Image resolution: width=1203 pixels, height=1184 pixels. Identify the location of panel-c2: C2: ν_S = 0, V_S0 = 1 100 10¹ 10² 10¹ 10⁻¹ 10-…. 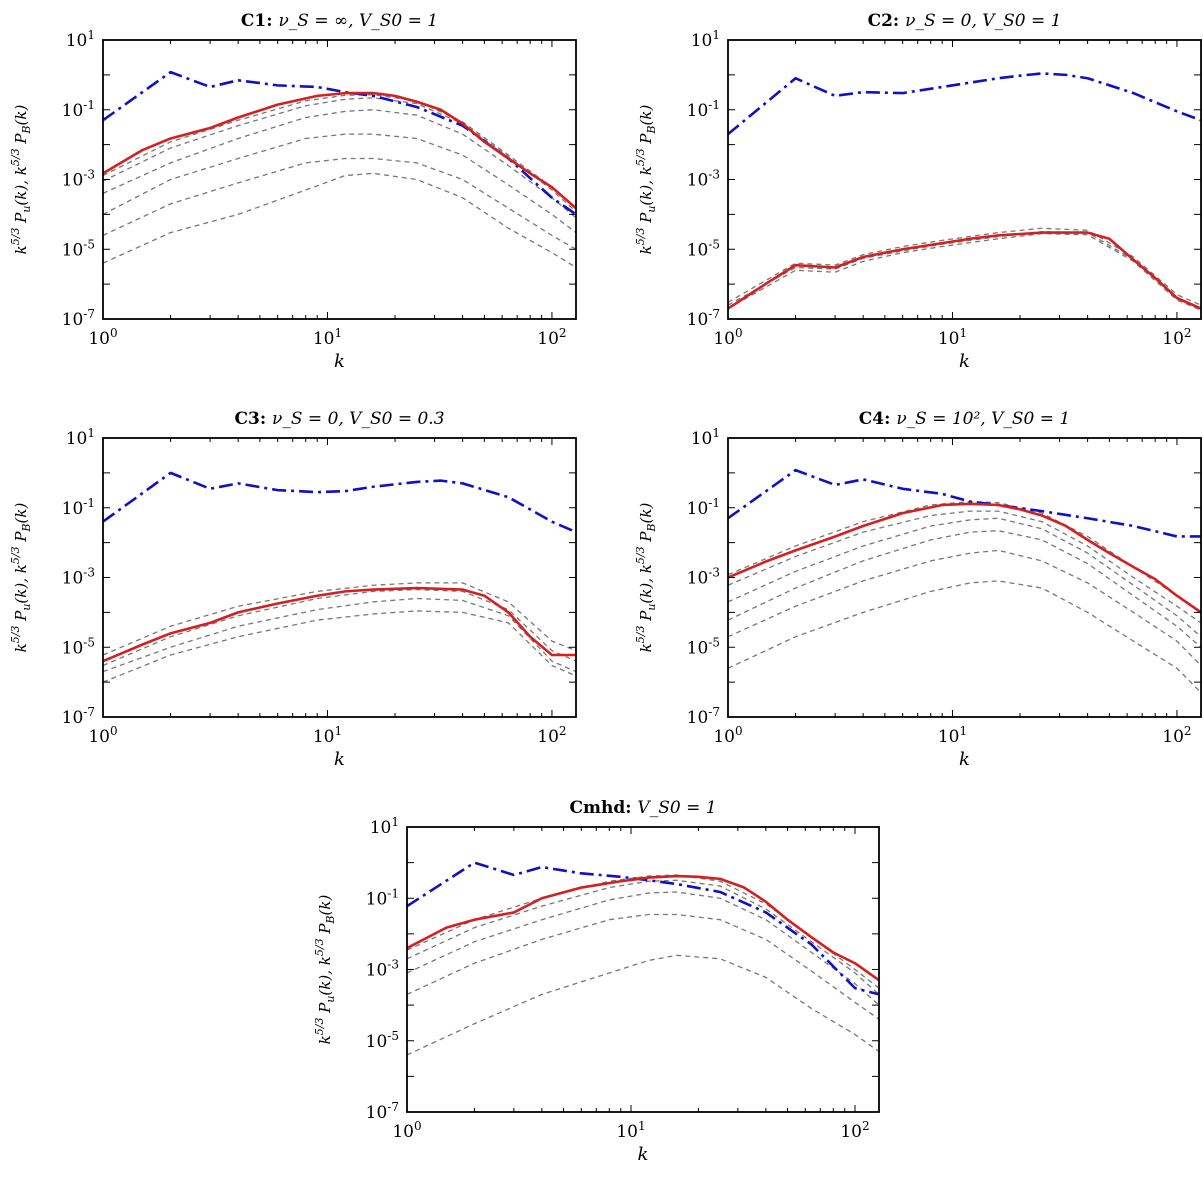
(918, 191).